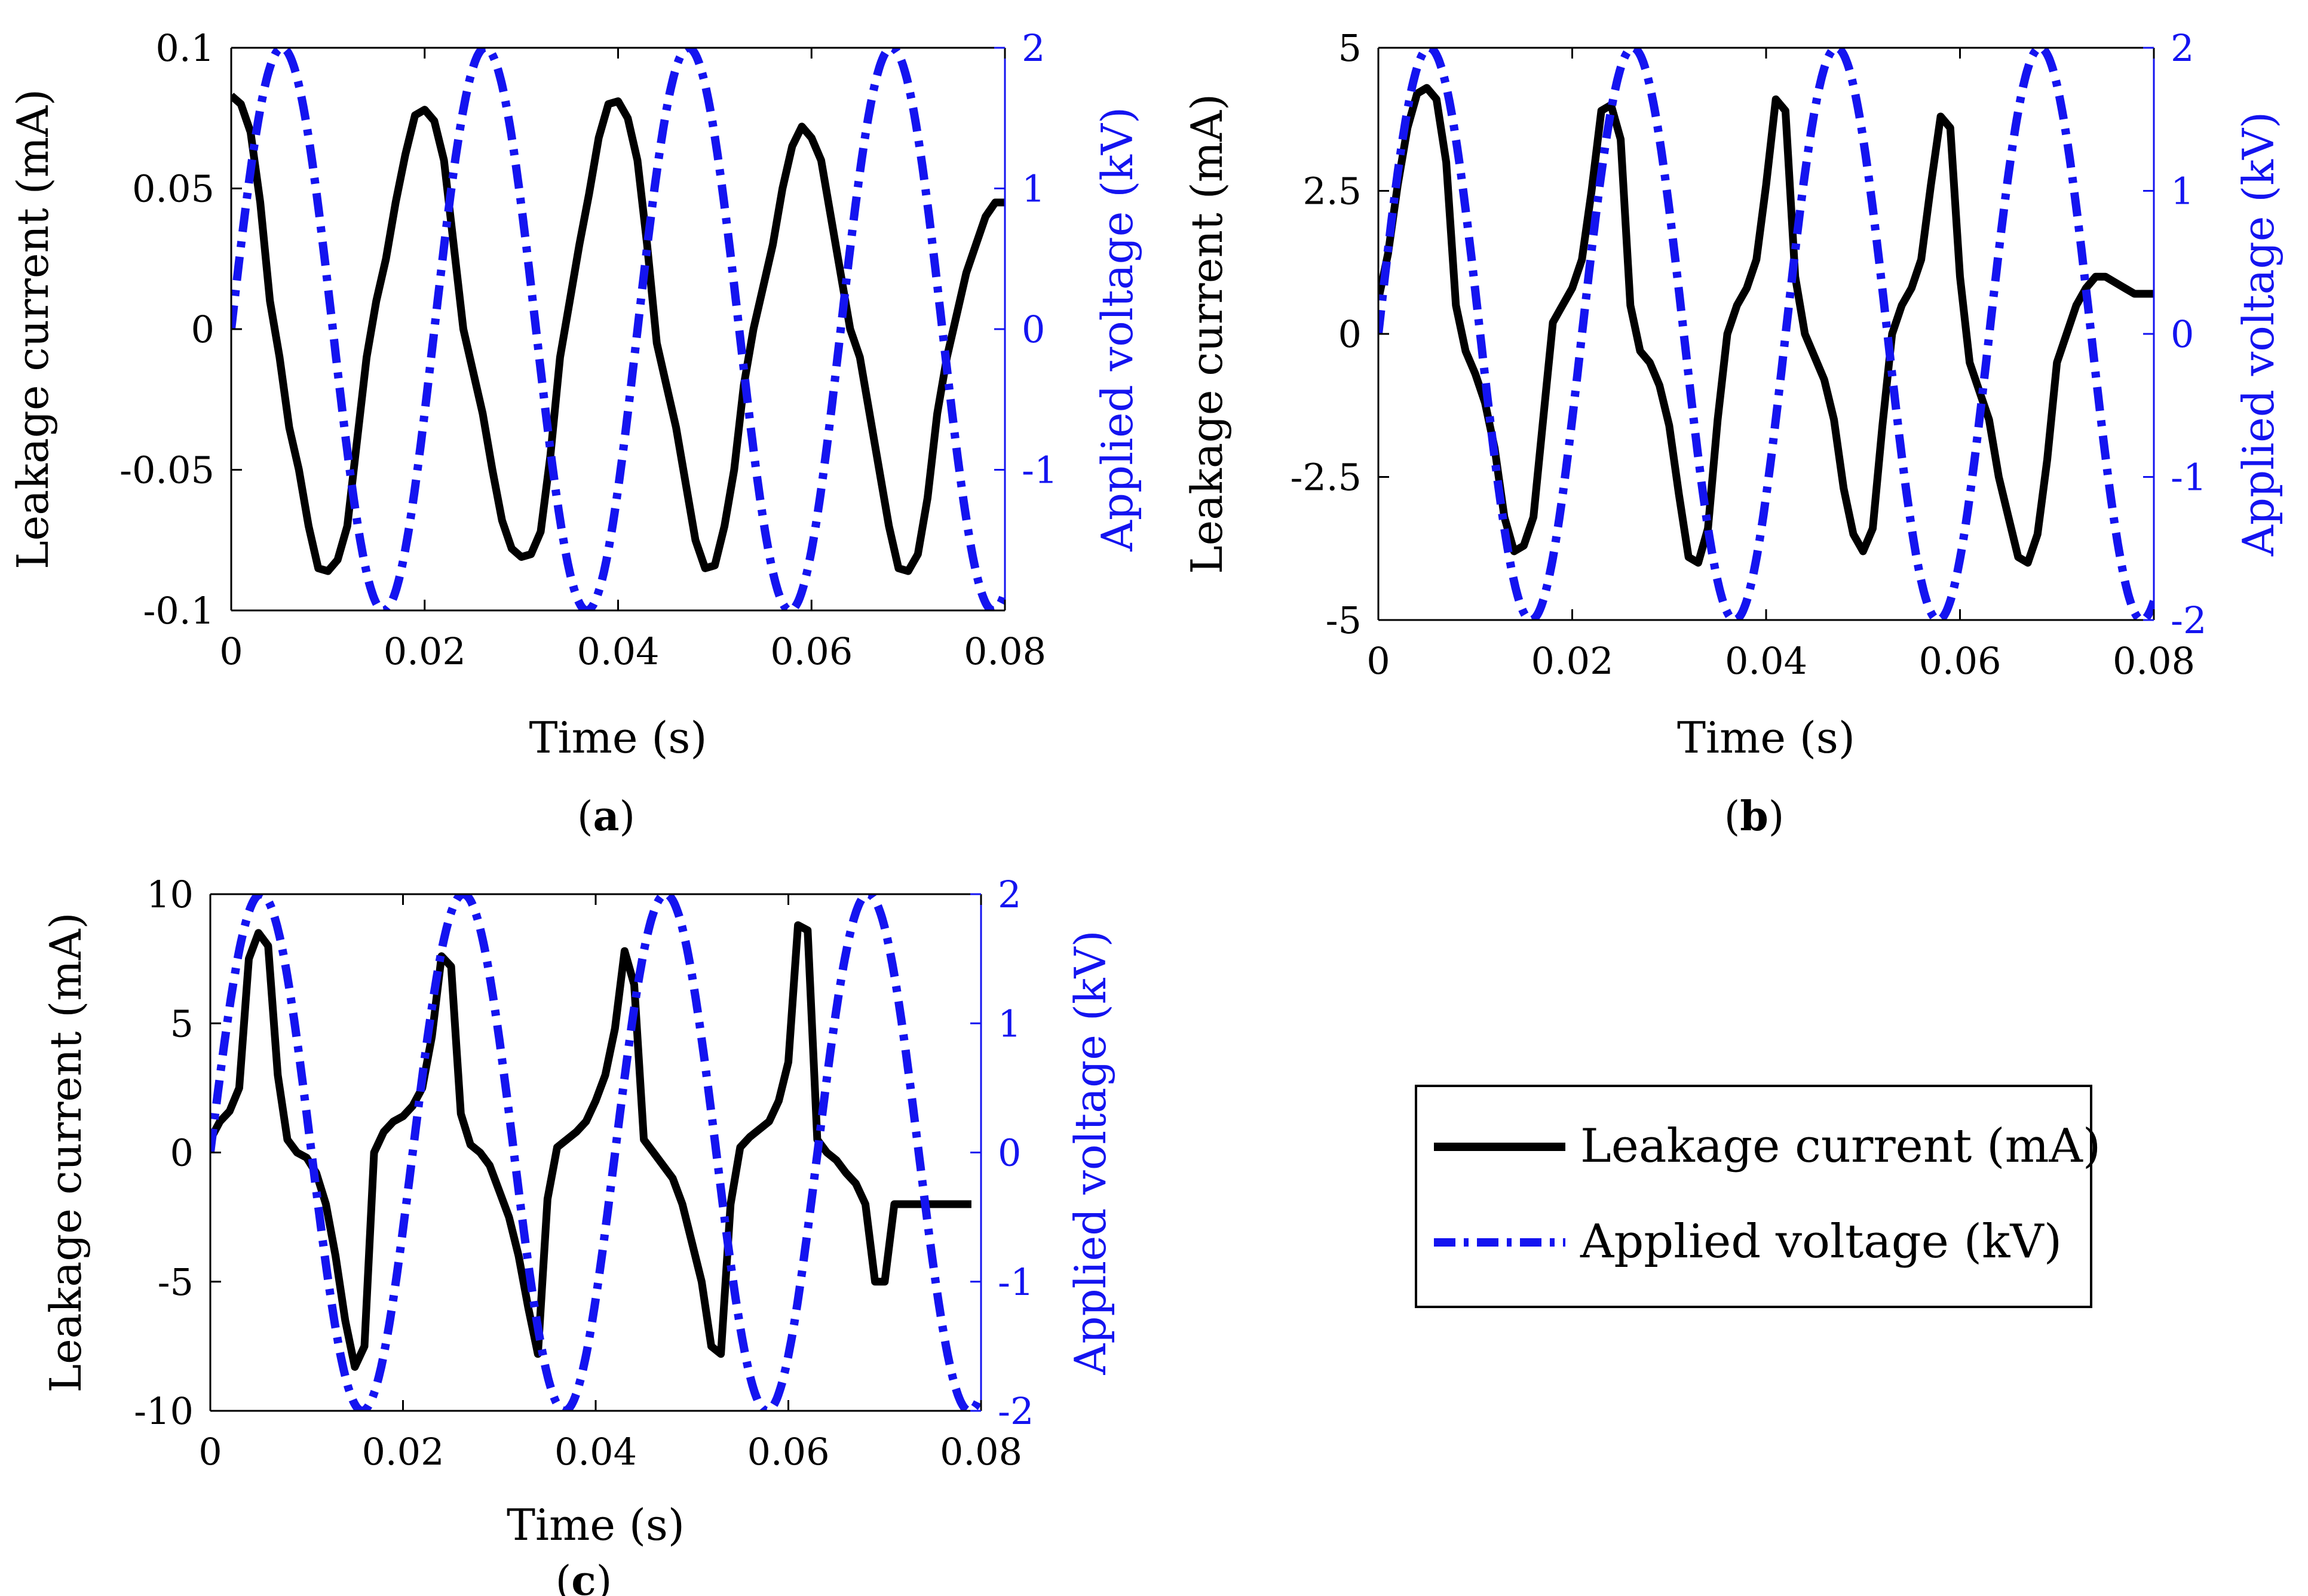 Image resolution: width=2308 pixels, height=1596 pixels. I want to click on a-y-right-tick-label: -1, so click(1040, 470).